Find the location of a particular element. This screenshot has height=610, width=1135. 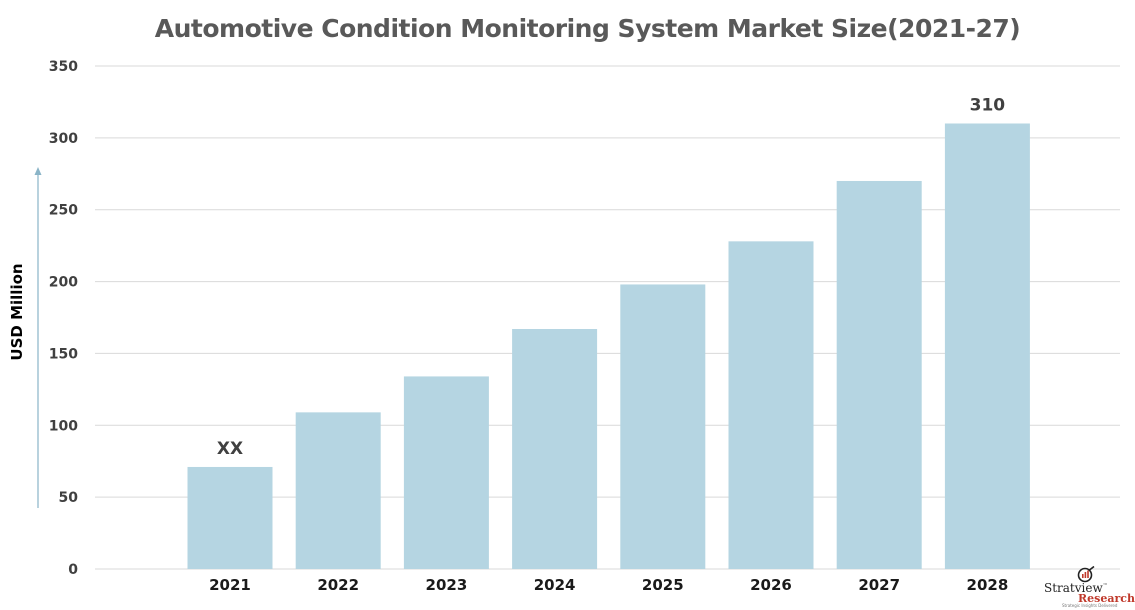

x-tick-label: 2021 is located at coordinates (230, 585).